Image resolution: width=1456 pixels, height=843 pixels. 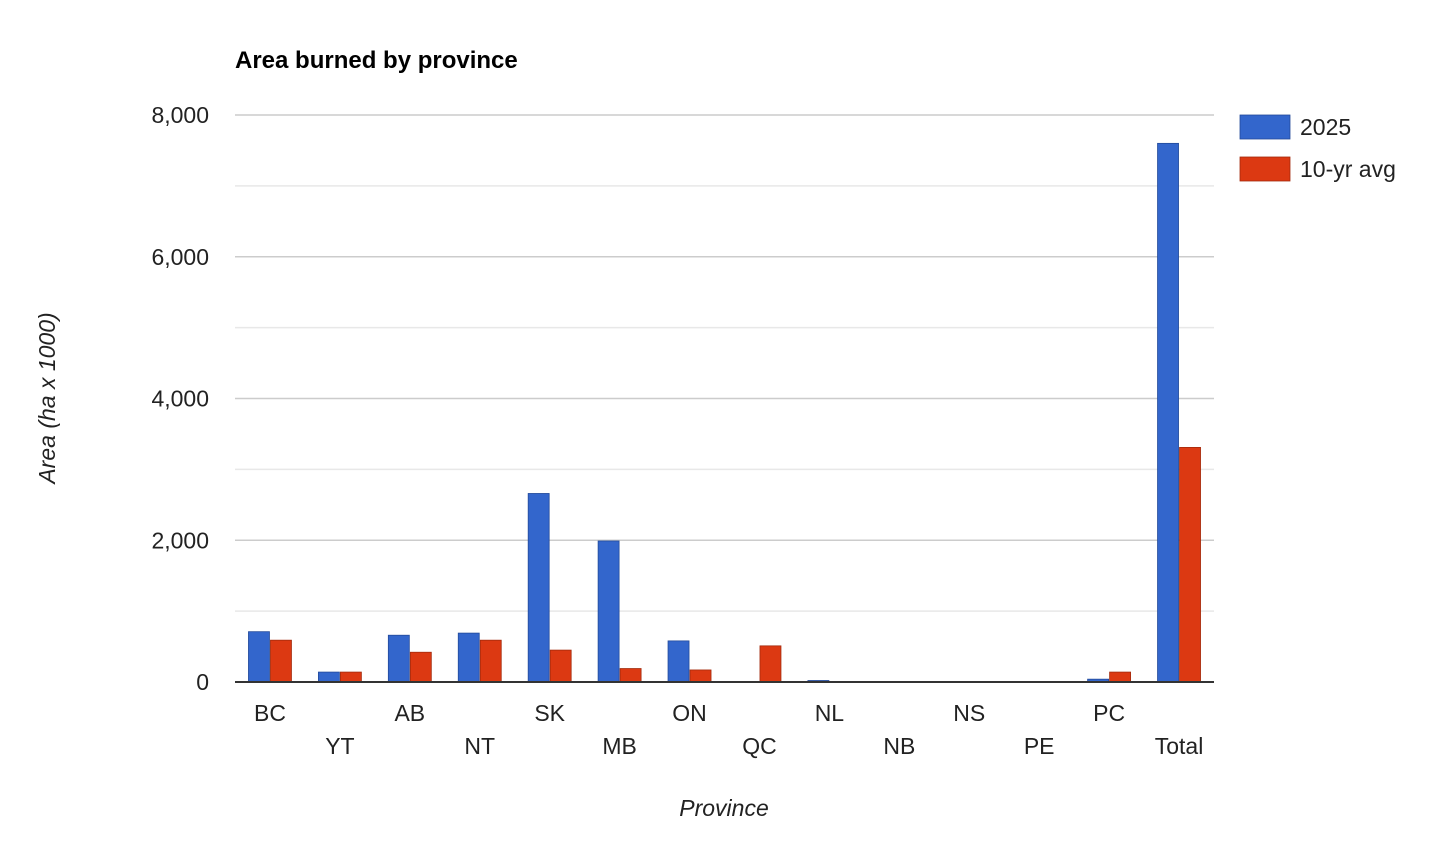 I want to click on x-tick-label: PC, so click(x=1109, y=713).